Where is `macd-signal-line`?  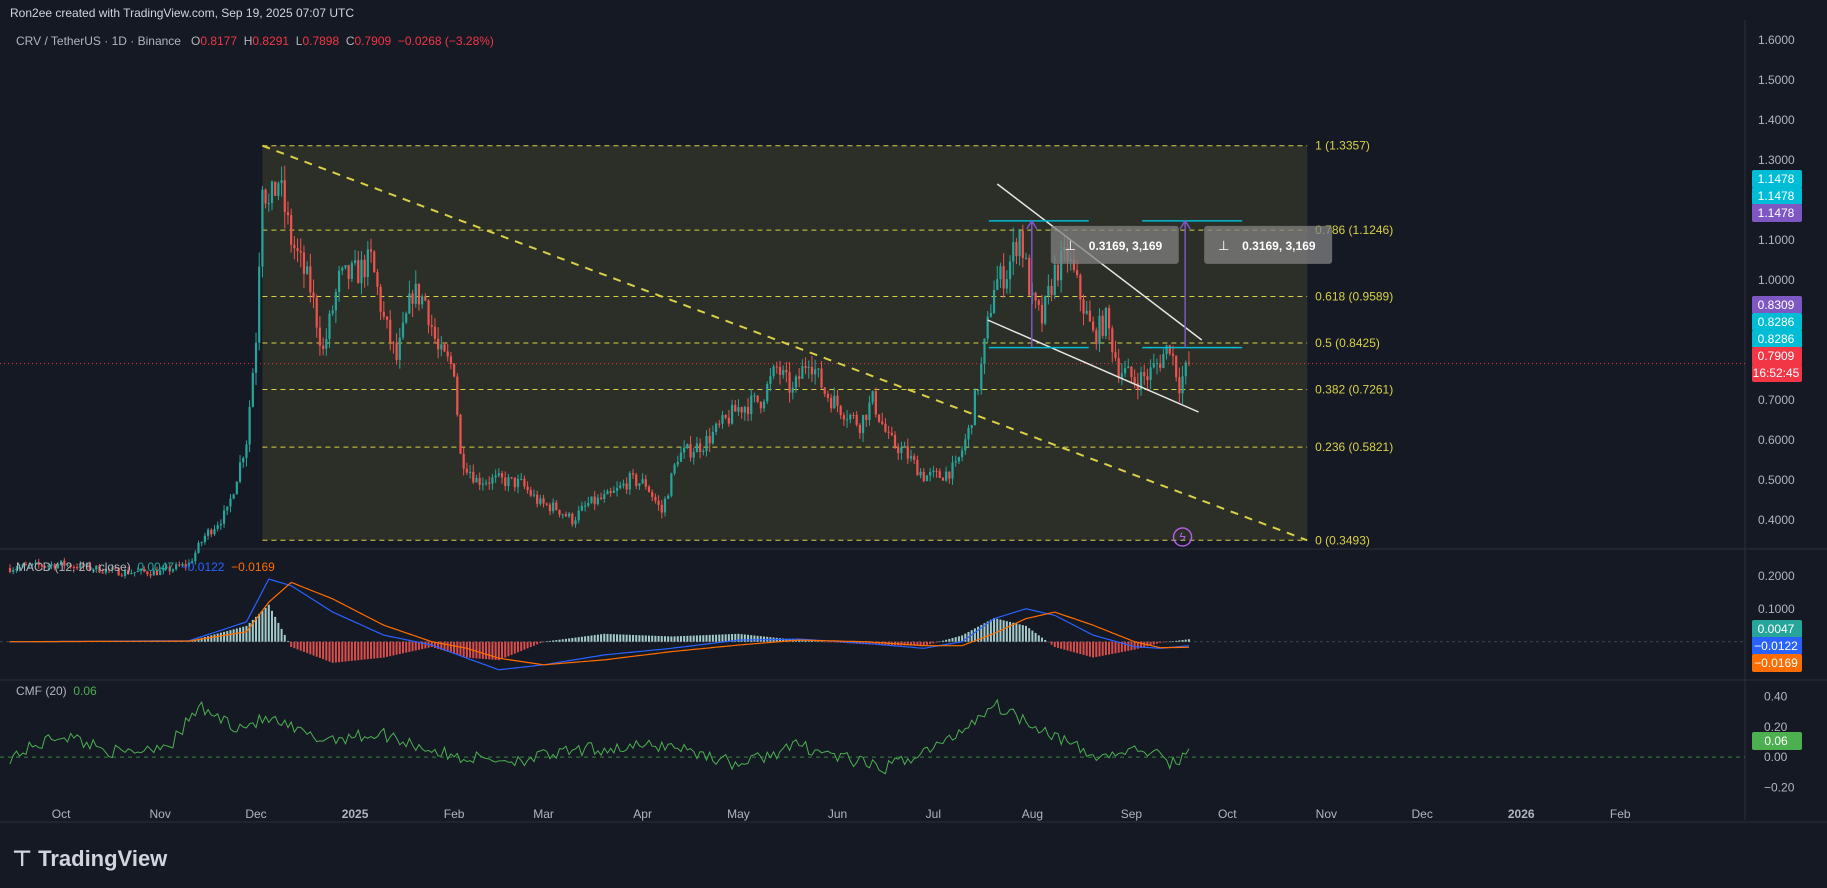
macd-signal-line is located at coordinates (599, 623).